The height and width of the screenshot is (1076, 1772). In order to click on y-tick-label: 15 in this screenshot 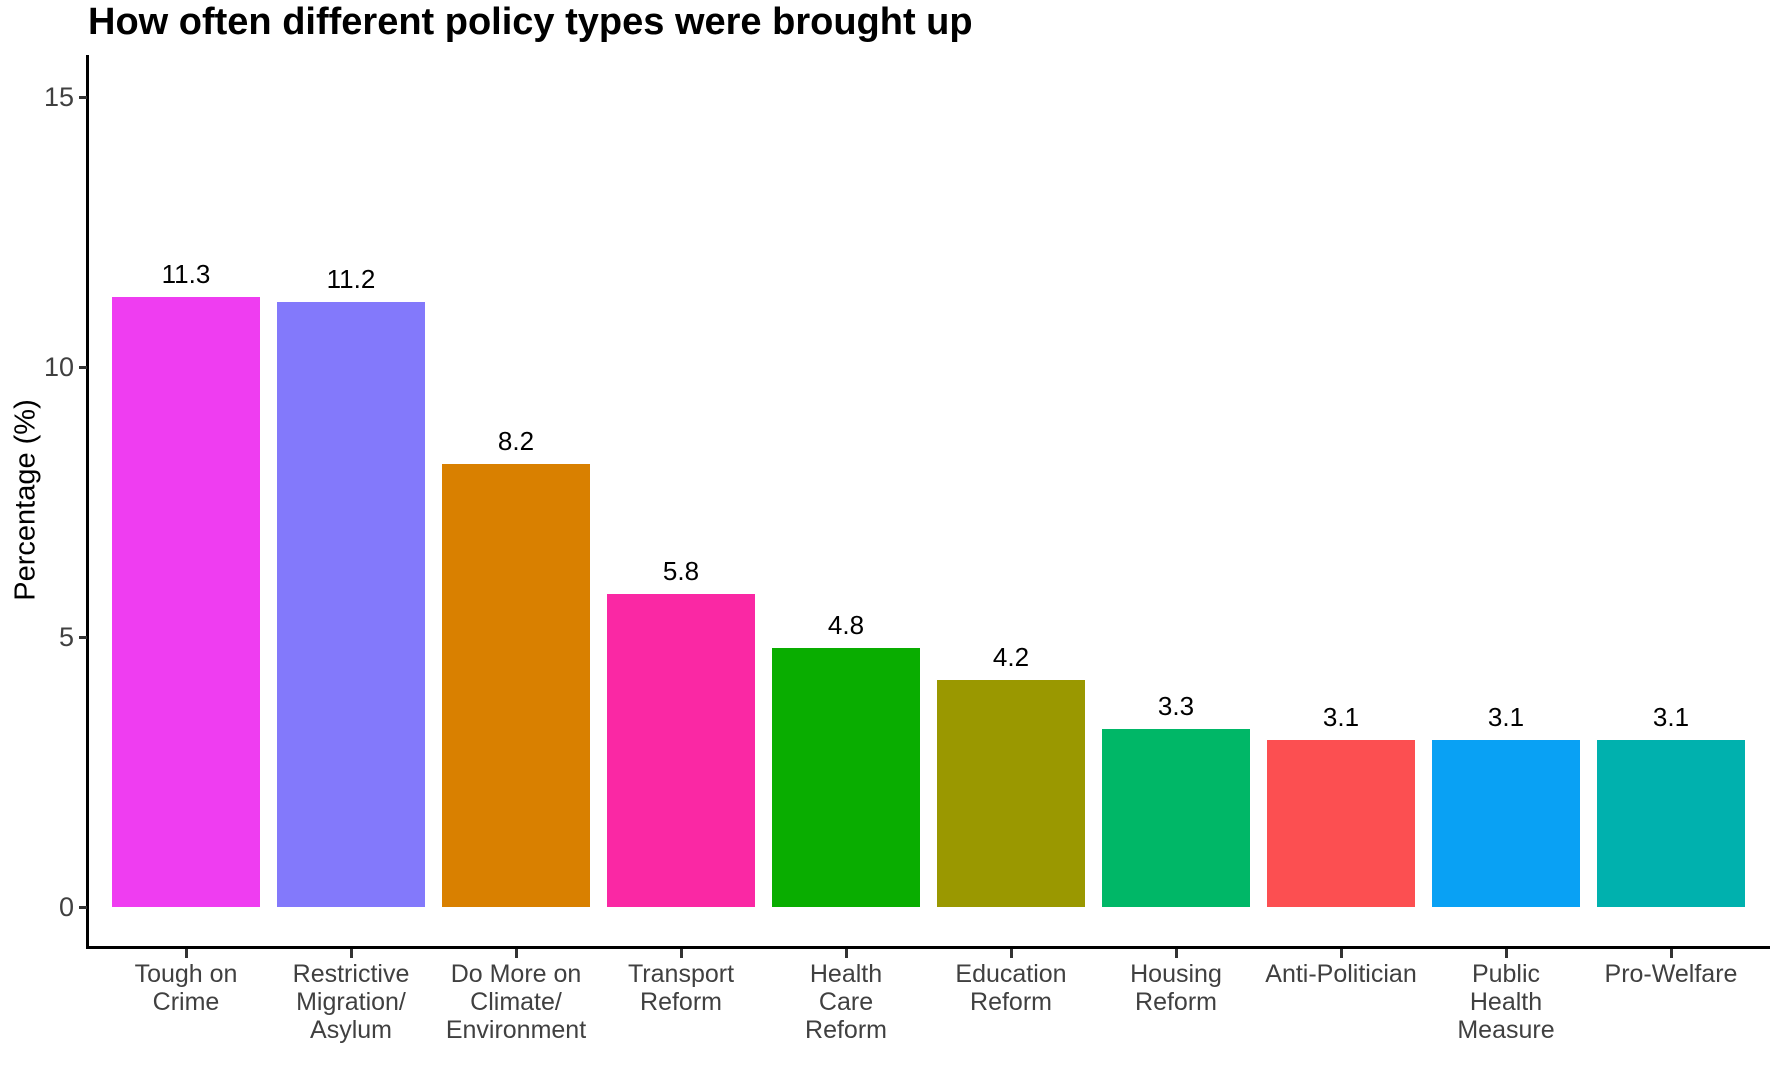, I will do `click(58, 97)`.